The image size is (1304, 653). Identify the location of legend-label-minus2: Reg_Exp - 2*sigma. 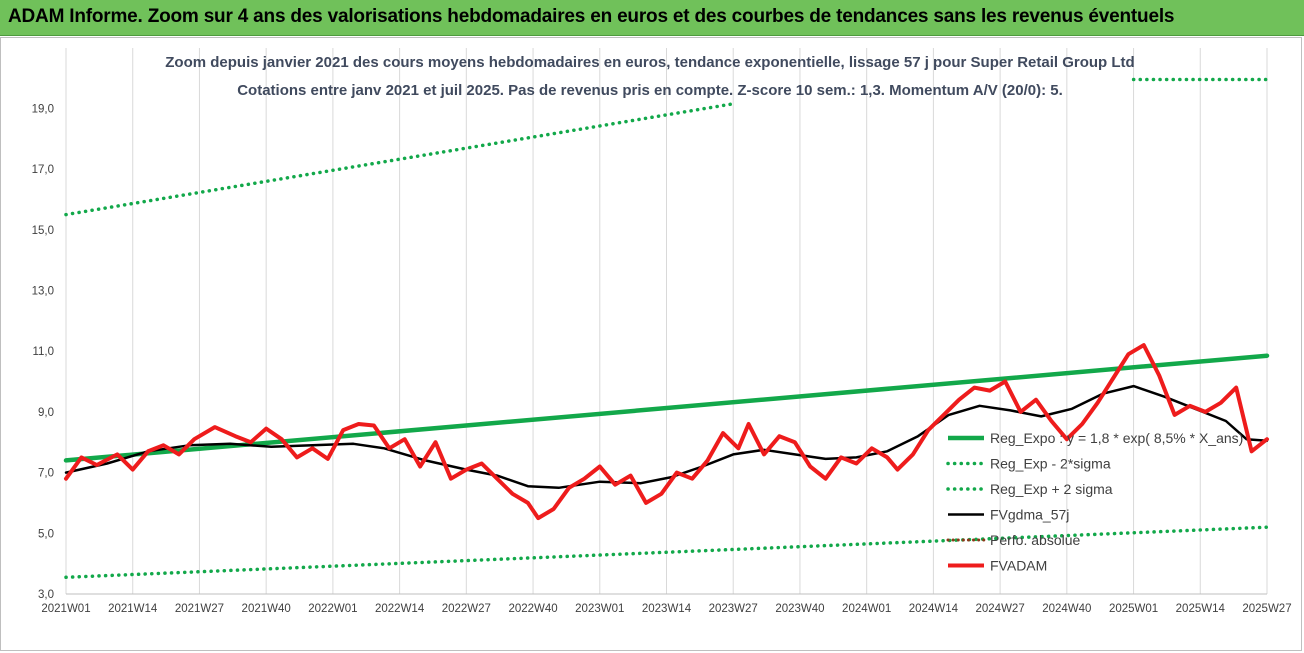
(1050, 464).